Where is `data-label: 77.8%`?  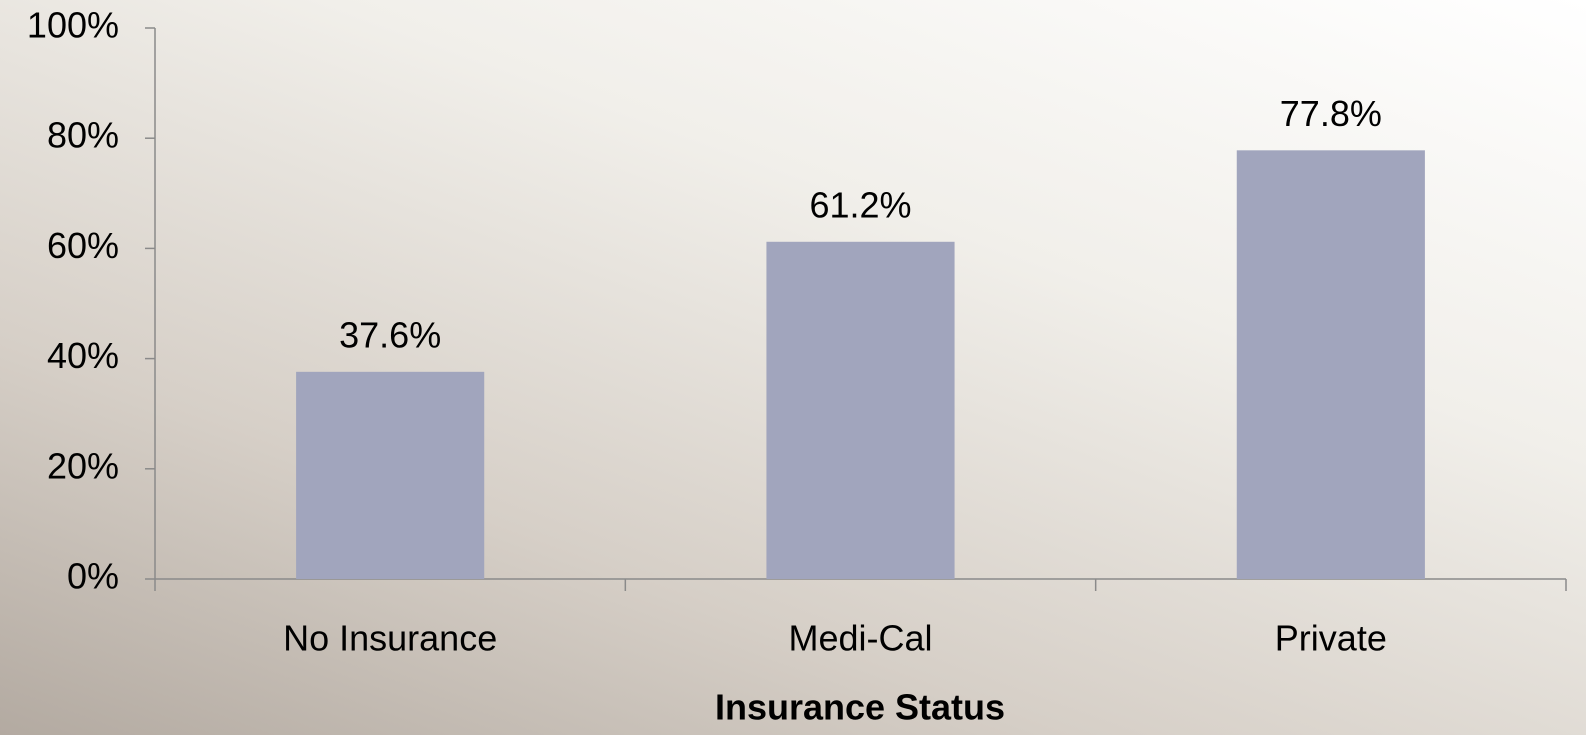 data-label: 77.8% is located at coordinates (1331, 113).